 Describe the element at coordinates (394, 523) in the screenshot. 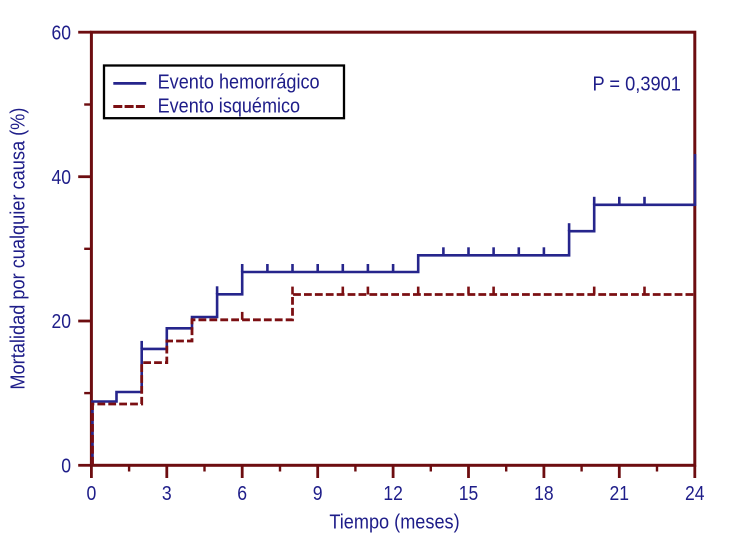

I see `svg-text: Tiempo (meses)` at that location.